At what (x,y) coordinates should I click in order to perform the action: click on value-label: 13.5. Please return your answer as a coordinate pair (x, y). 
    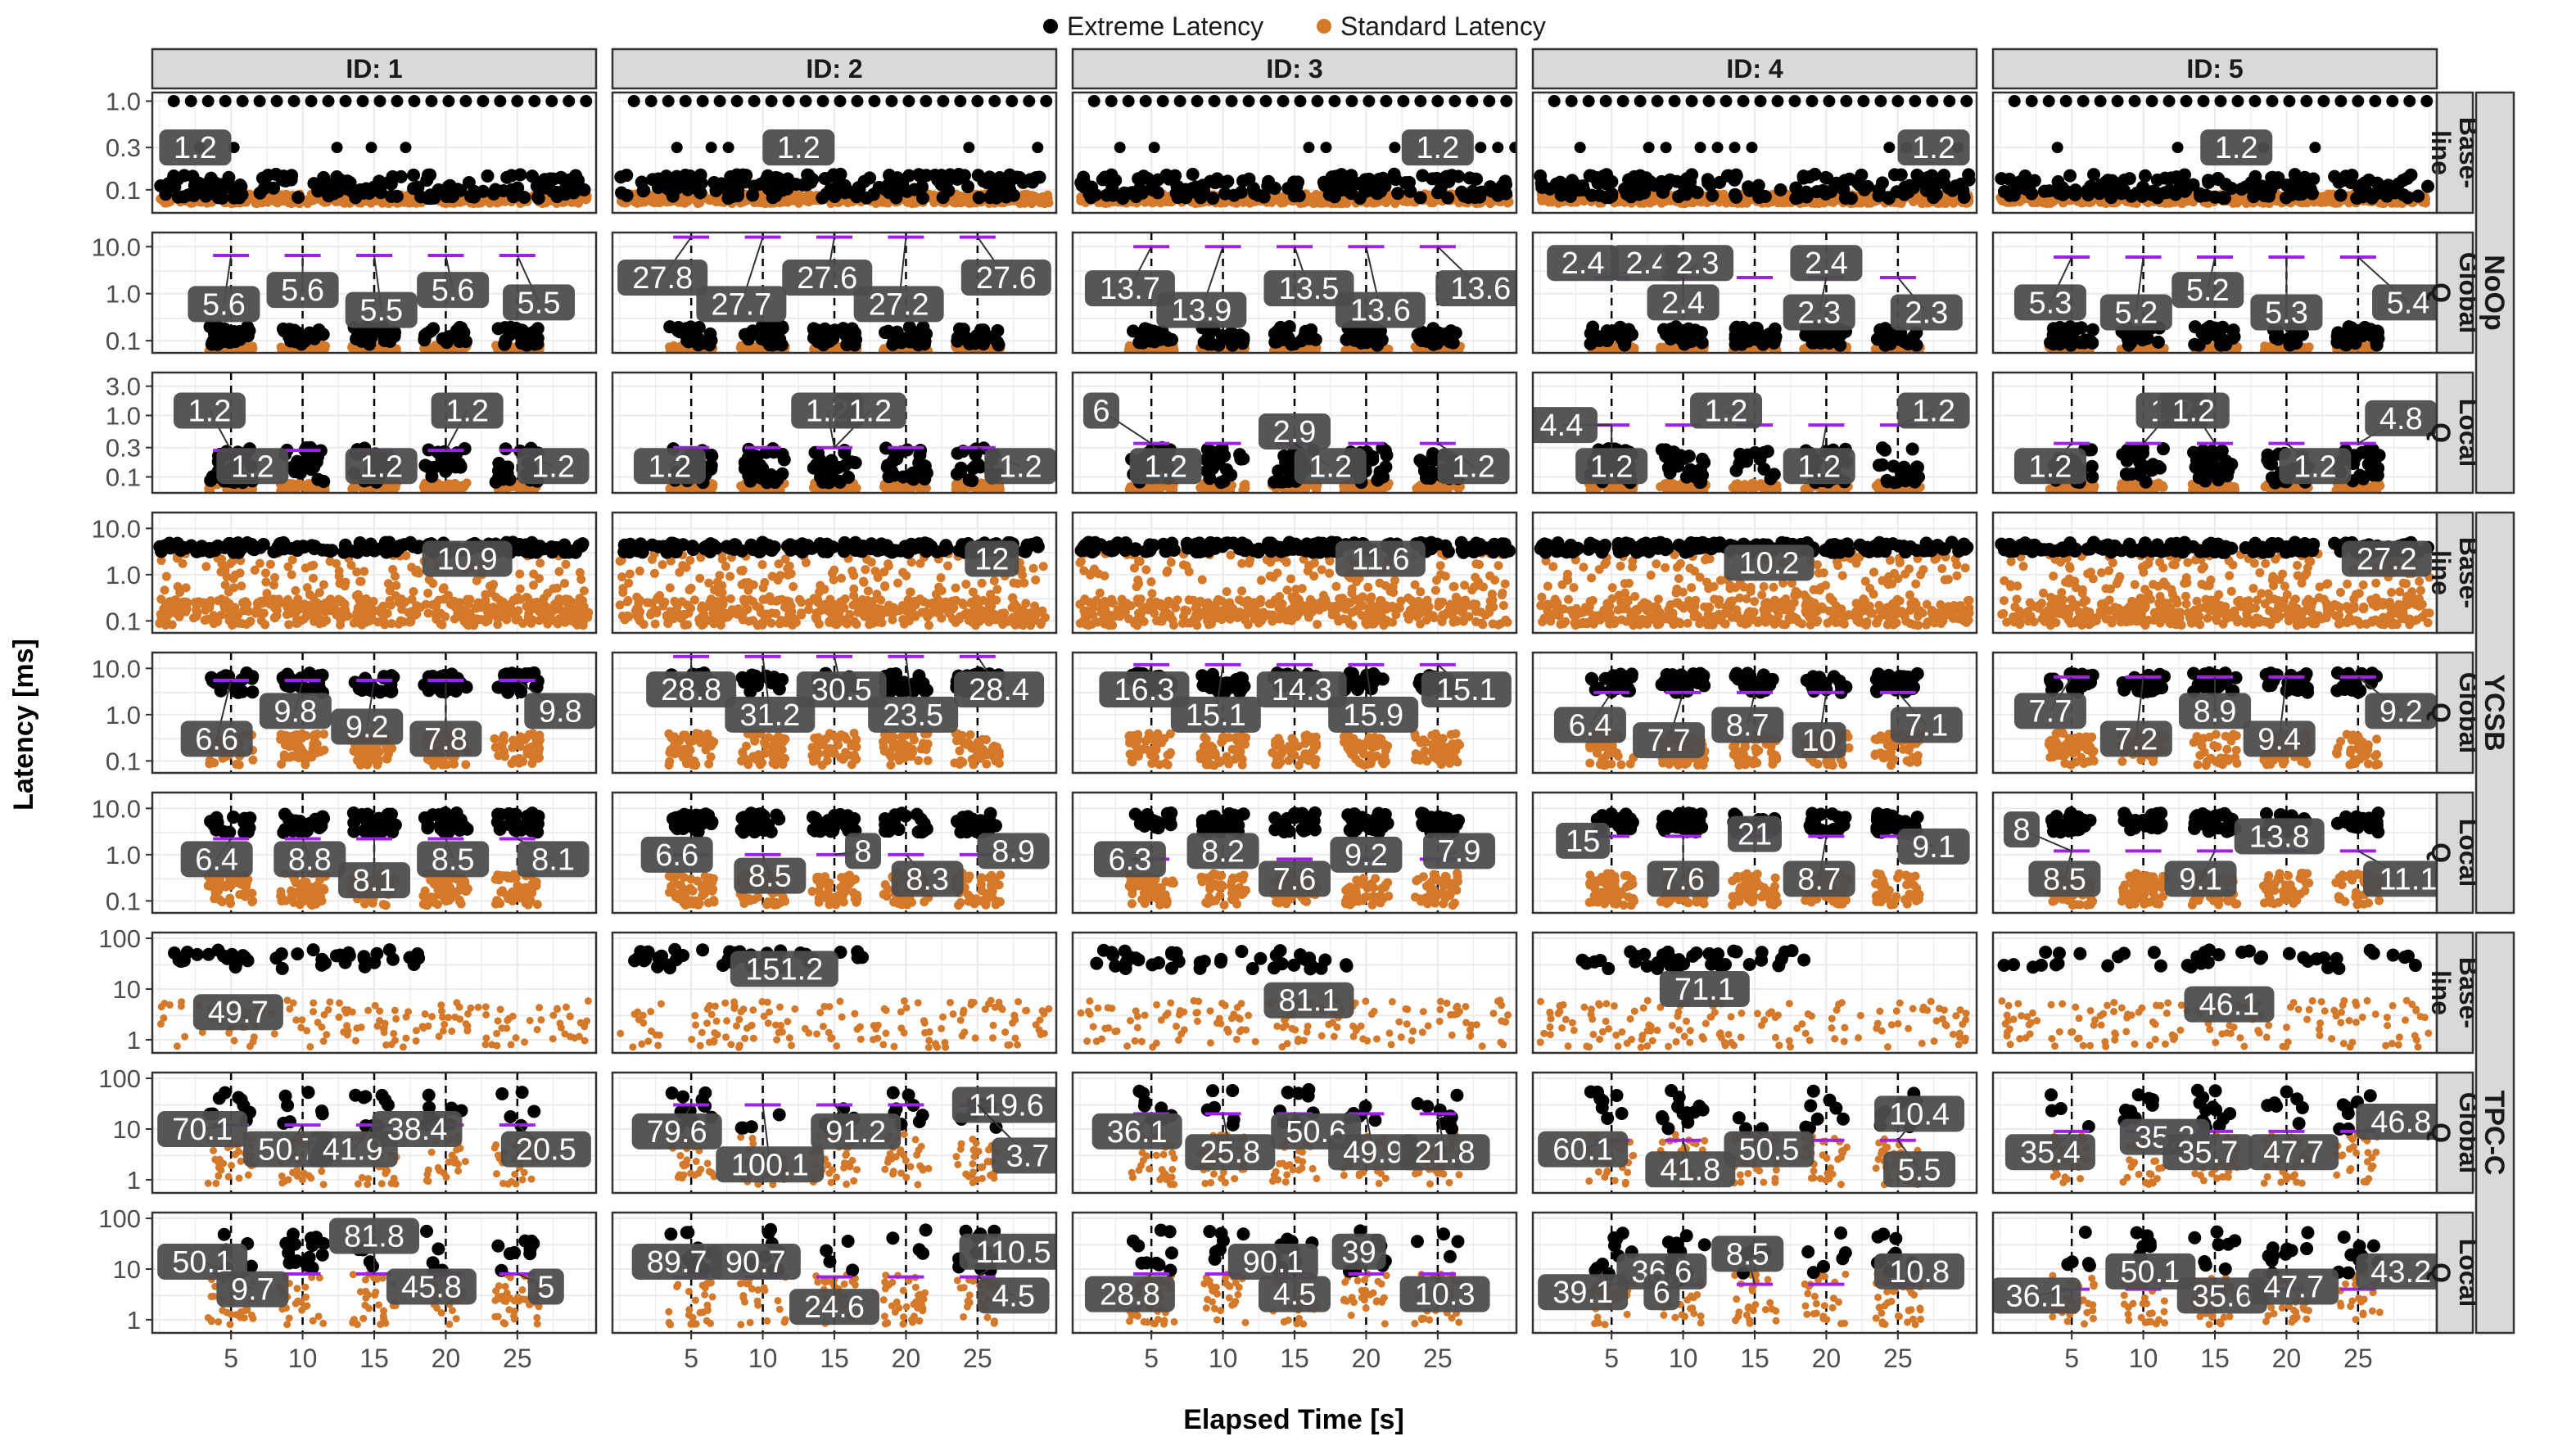
    Looking at the image, I should click on (1308, 289).